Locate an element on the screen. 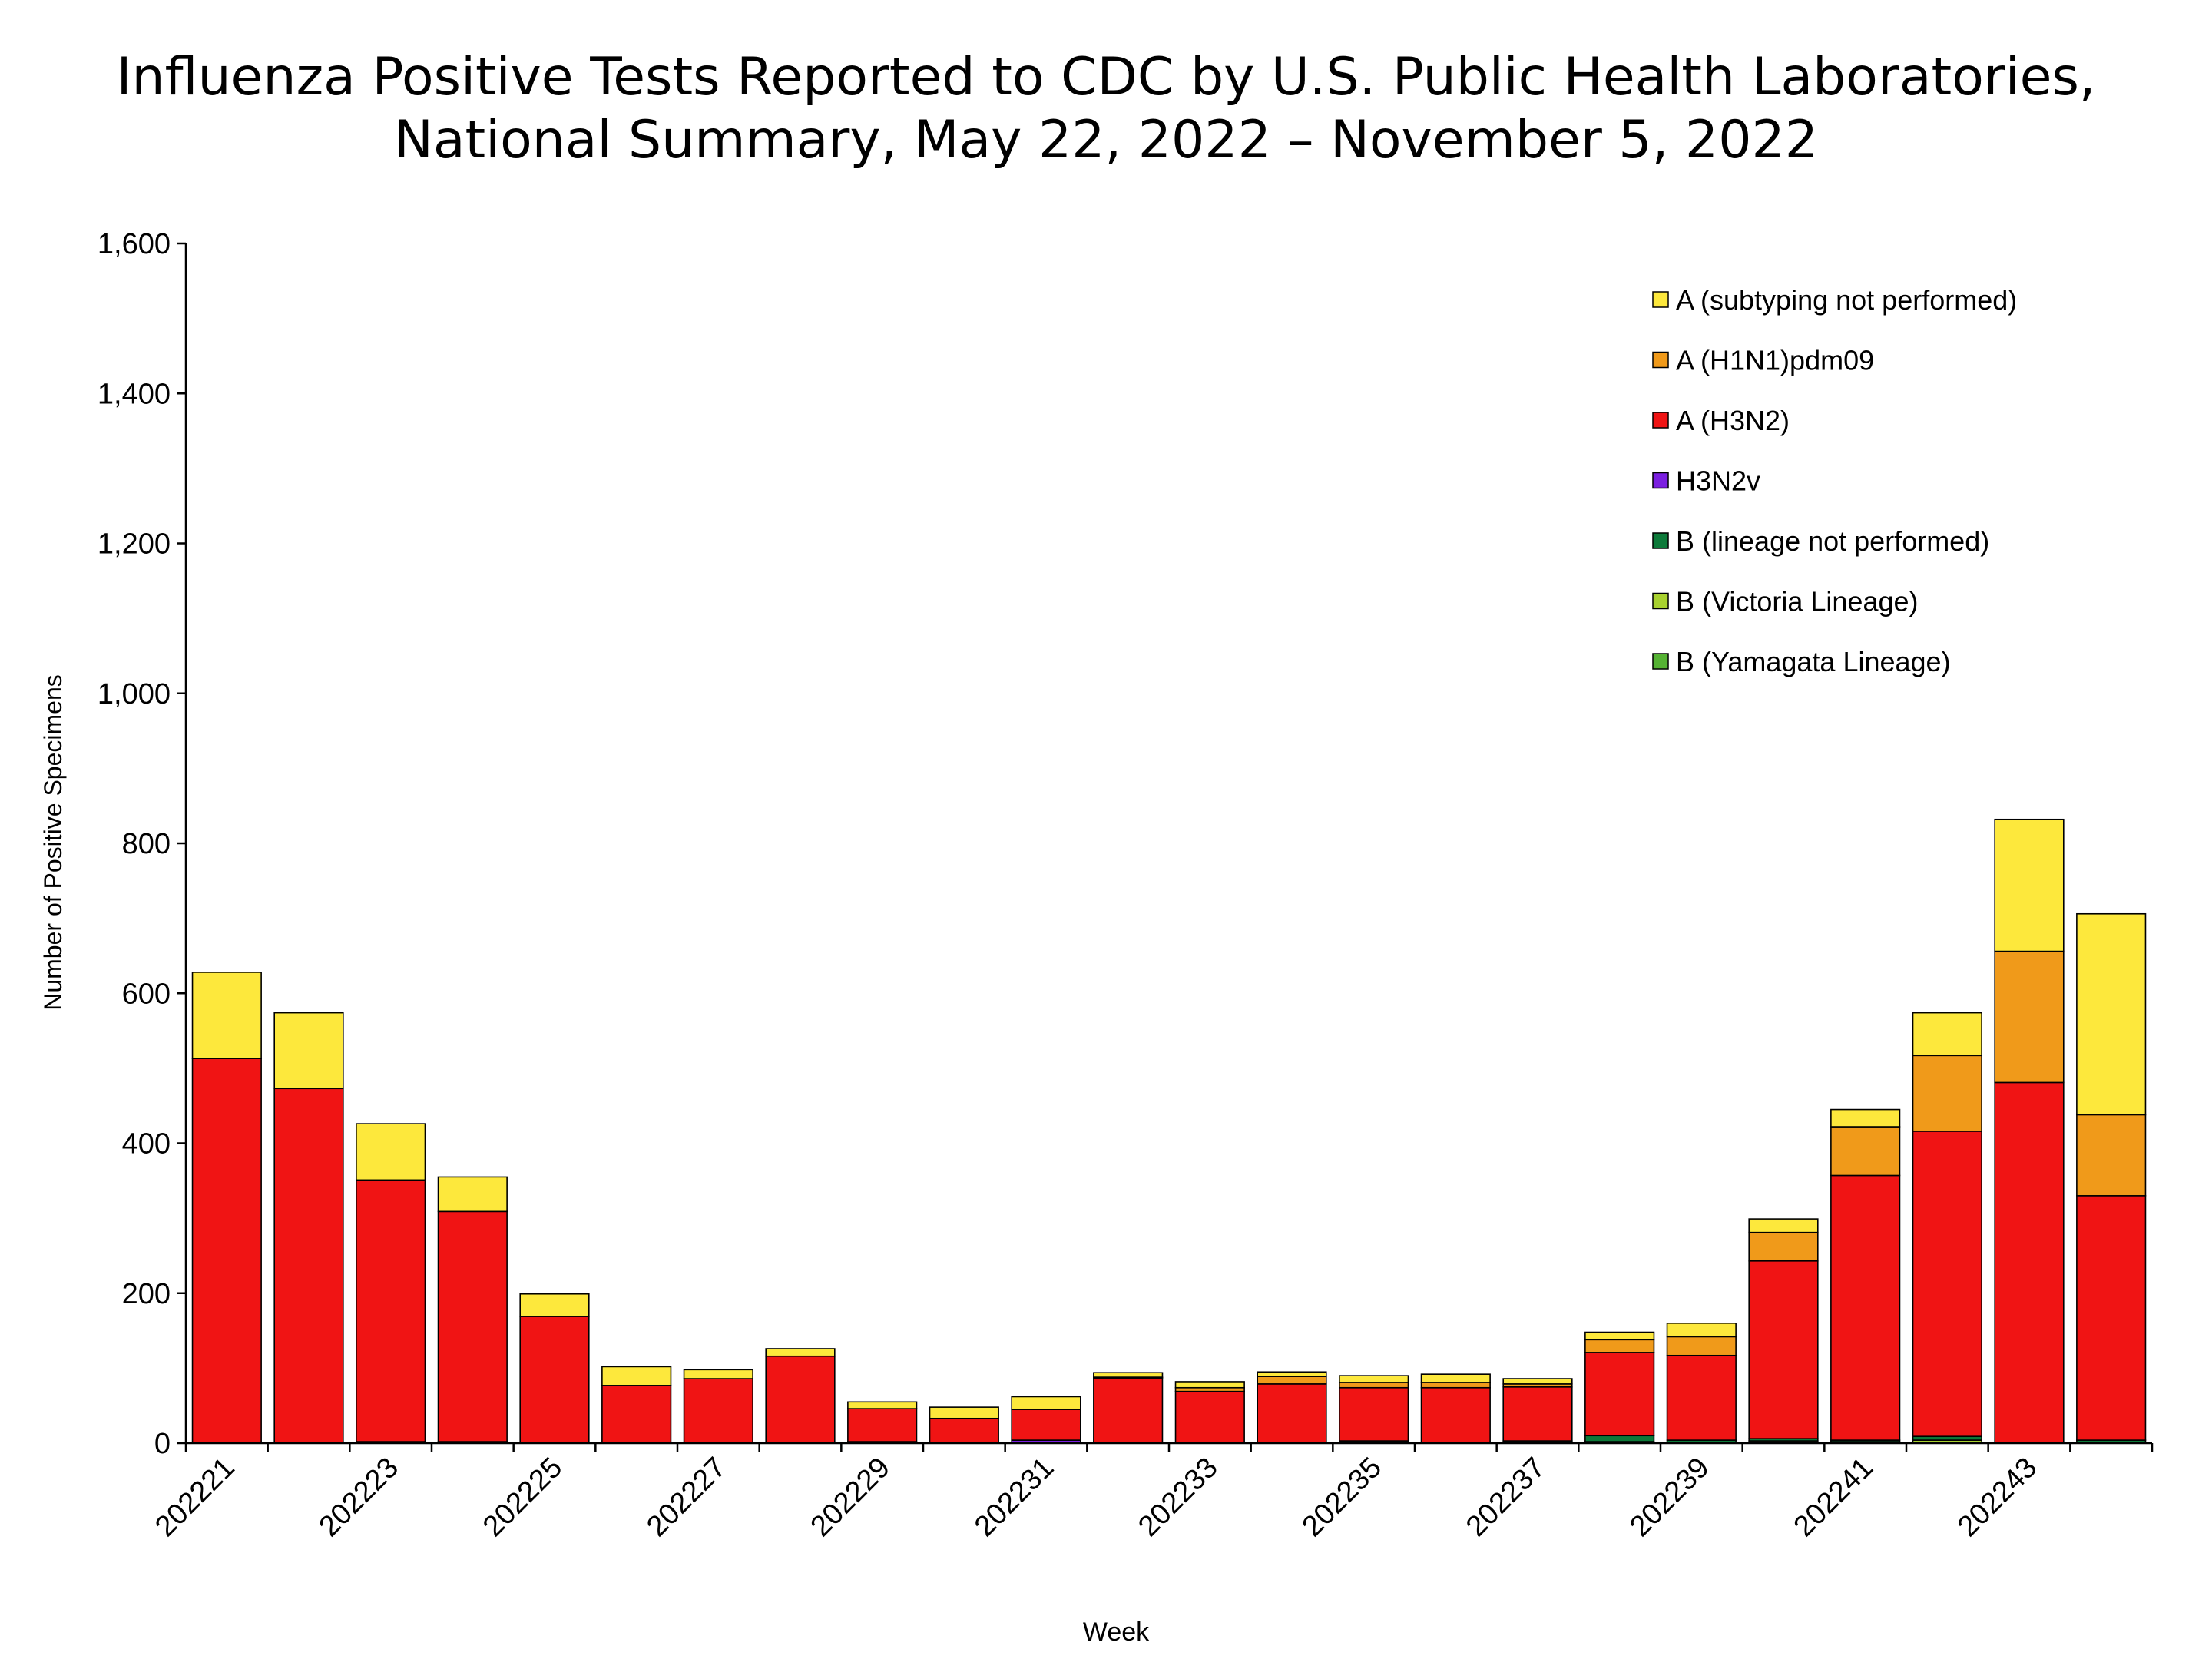 Image resolution: width=2212 pixels, height=1659 pixels. y-axis-title: Number of Positive Specimens is located at coordinates (53, 842).